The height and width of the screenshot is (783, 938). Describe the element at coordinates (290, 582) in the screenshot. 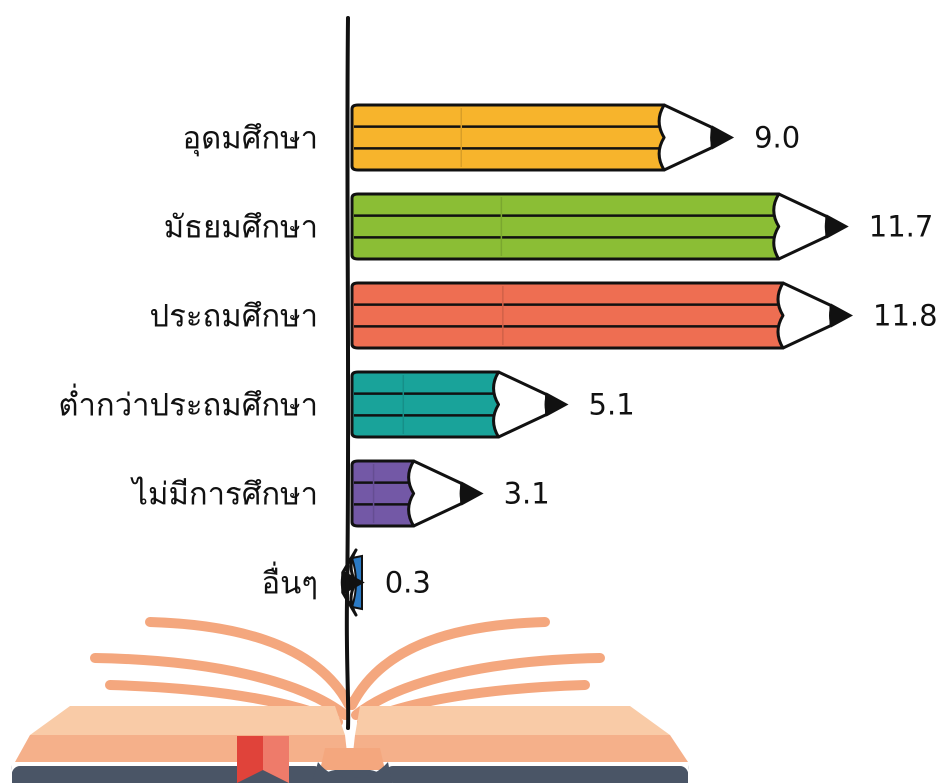

I see `category-label: อื่นๆ` at that location.